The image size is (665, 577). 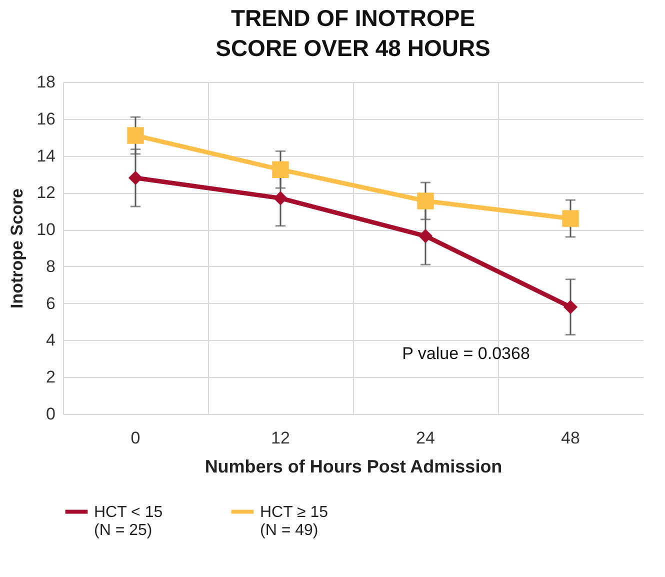 I want to click on x-tick-label: 24, so click(x=425, y=438).